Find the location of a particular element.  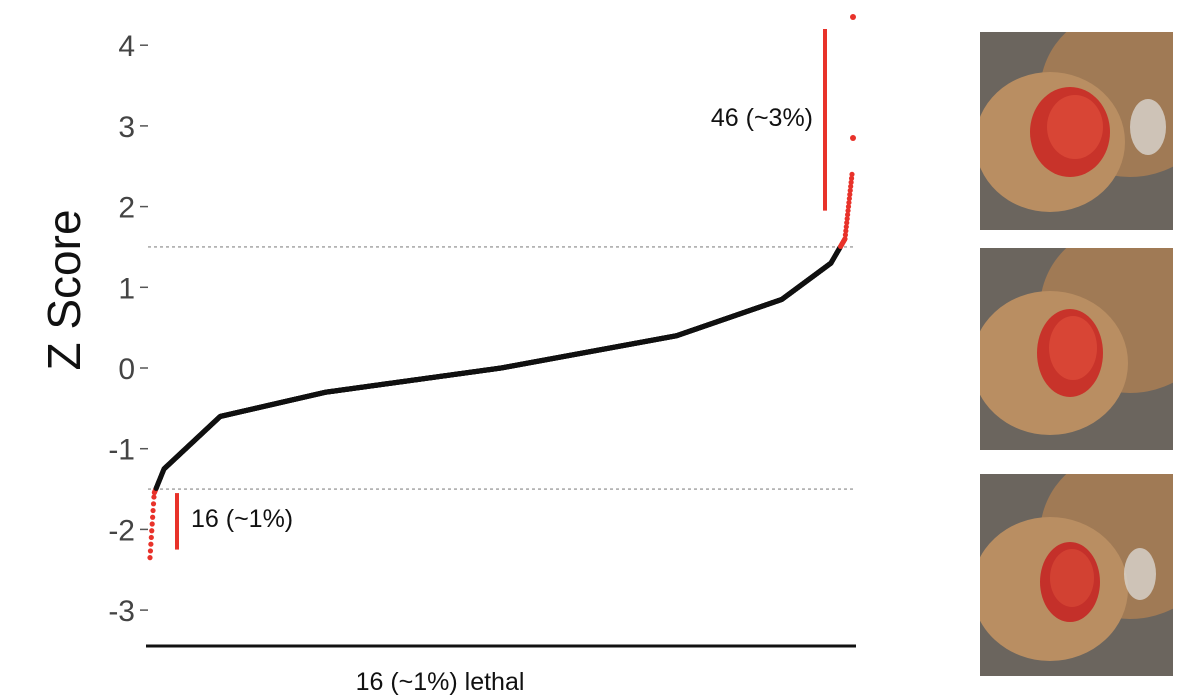

y-tick-label: -3 is located at coordinates (121, 611).